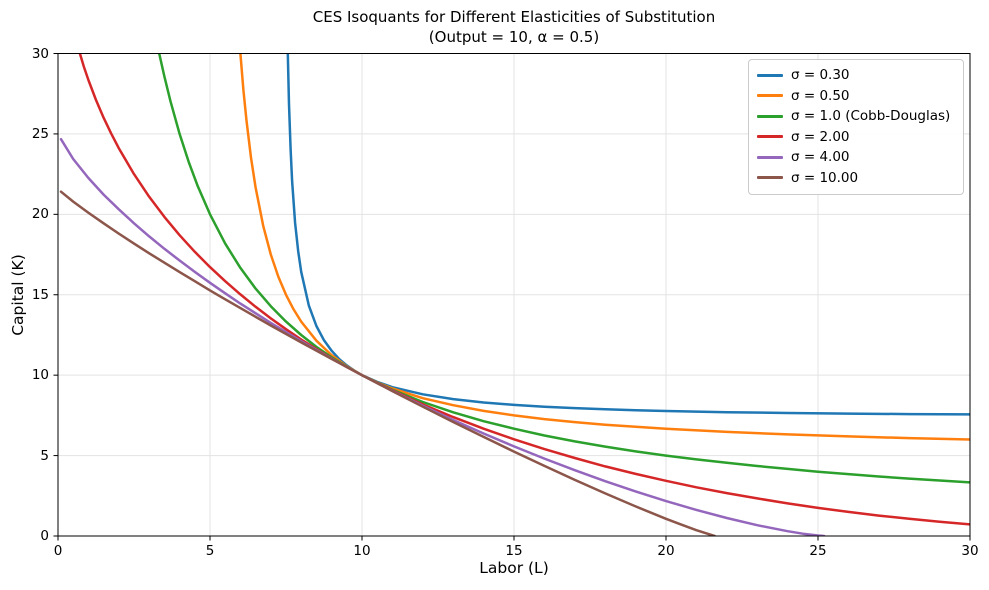 Image resolution: width=989 pixels, height=590 pixels. What do you see at coordinates (514, 37) in the screenshot?
I see `chart-title-line2: (Output = 10, α = 0.5)` at bounding box center [514, 37].